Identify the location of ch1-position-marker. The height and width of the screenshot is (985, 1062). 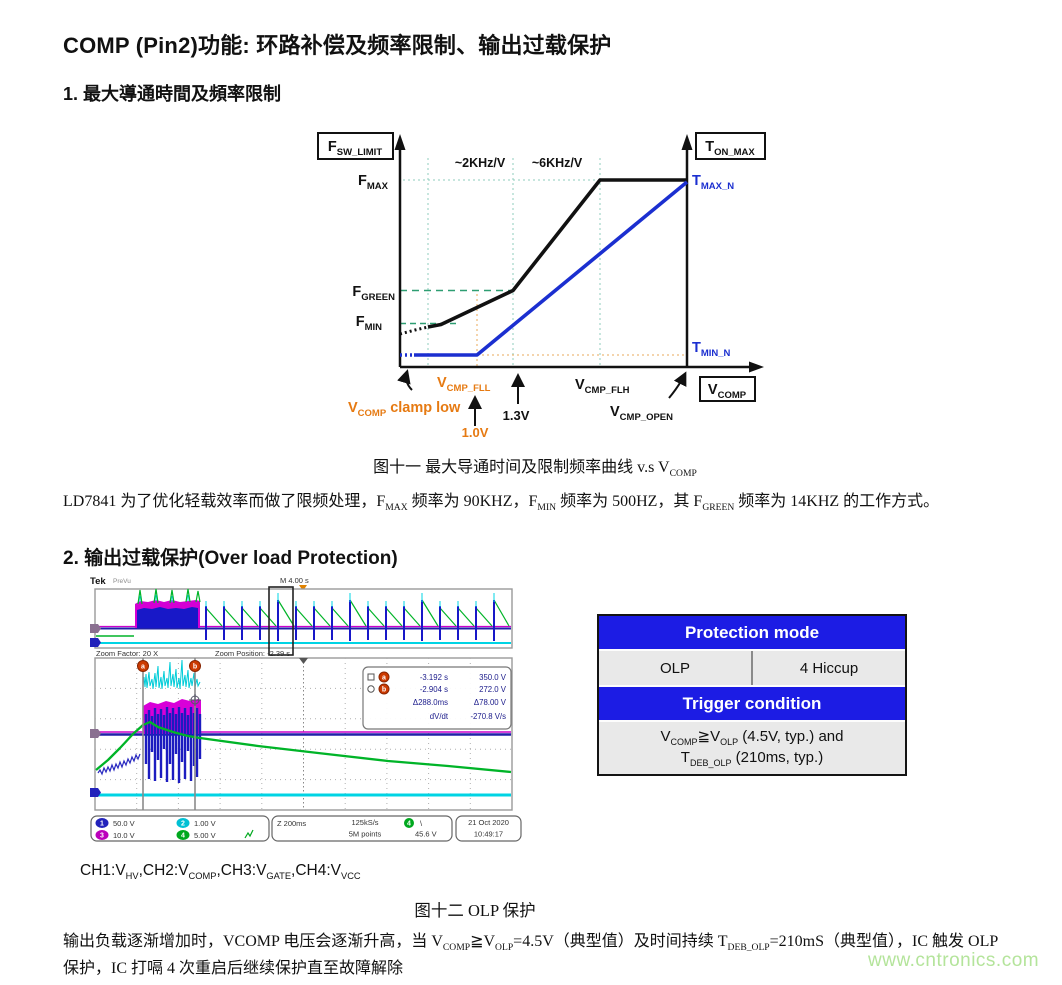
(95, 642).